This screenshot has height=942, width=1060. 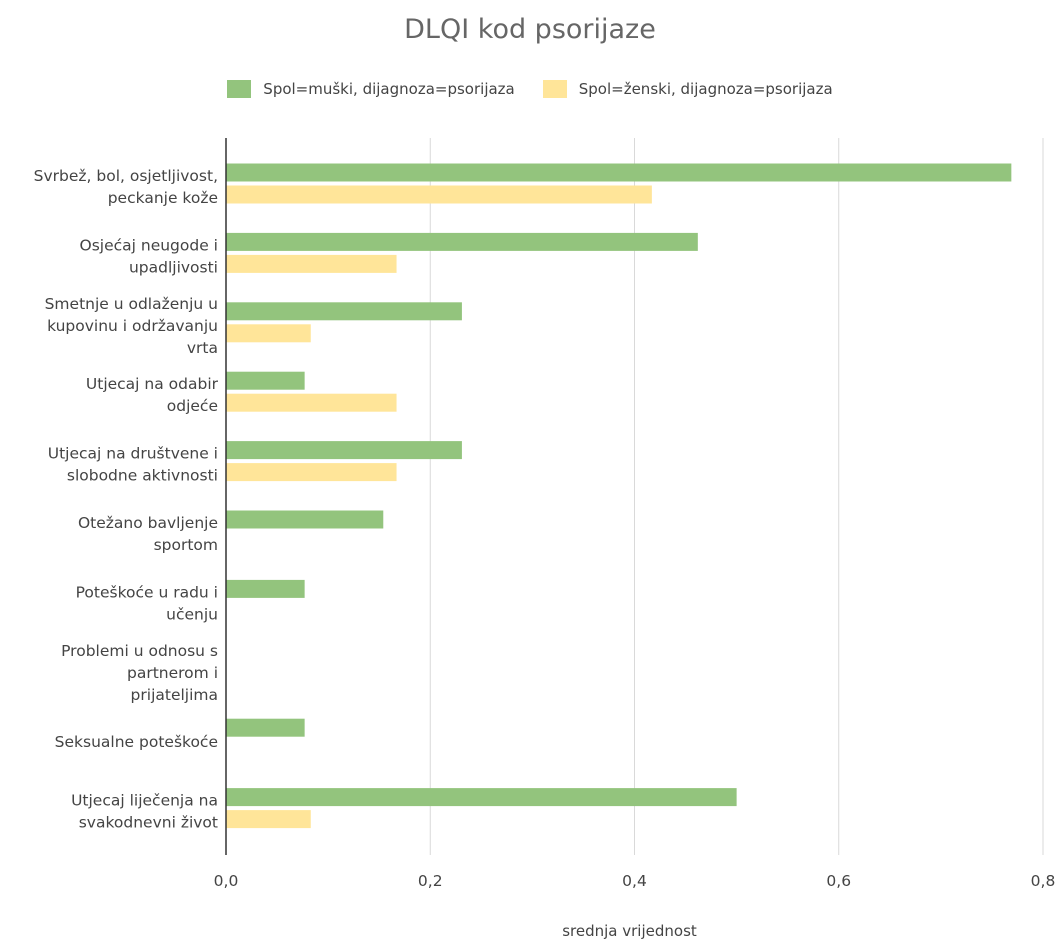 What do you see at coordinates (126, 176) in the screenshot?
I see `category-label-line: Svrbež, bol, osjetljivost,` at bounding box center [126, 176].